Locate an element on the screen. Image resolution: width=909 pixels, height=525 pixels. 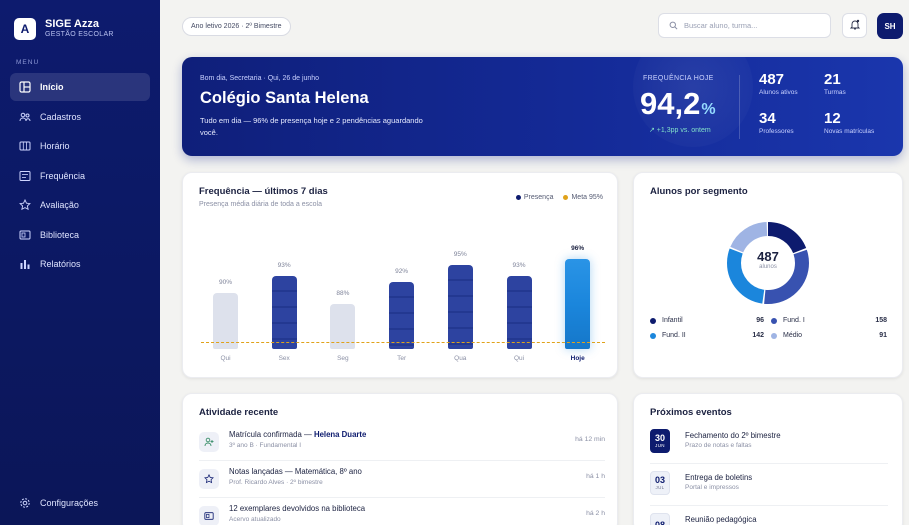
sidebar-item-cadastros: Cadastros is located at coordinates (80, 117).